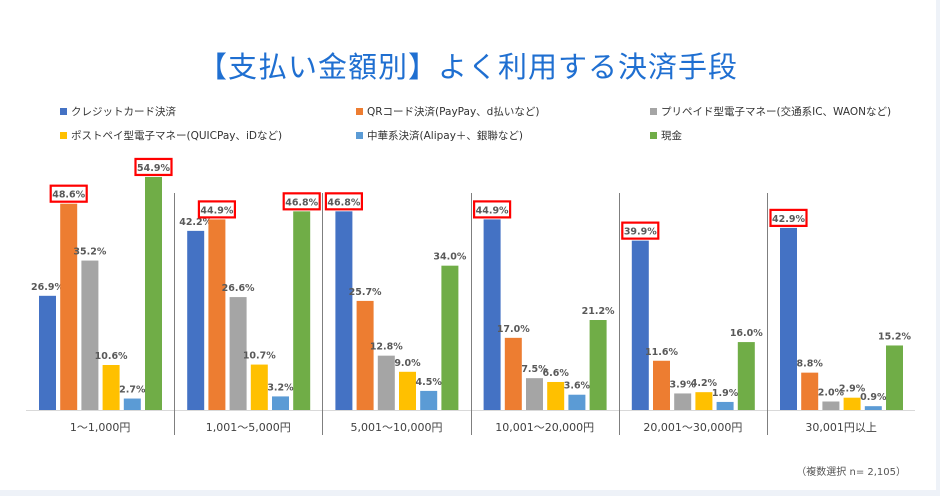 This screenshot has width=940, height=496. What do you see at coordinates (248, 427) in the screenshot?
I see `category-label: 1,001～5,000円` at bounding box center [248, 427].